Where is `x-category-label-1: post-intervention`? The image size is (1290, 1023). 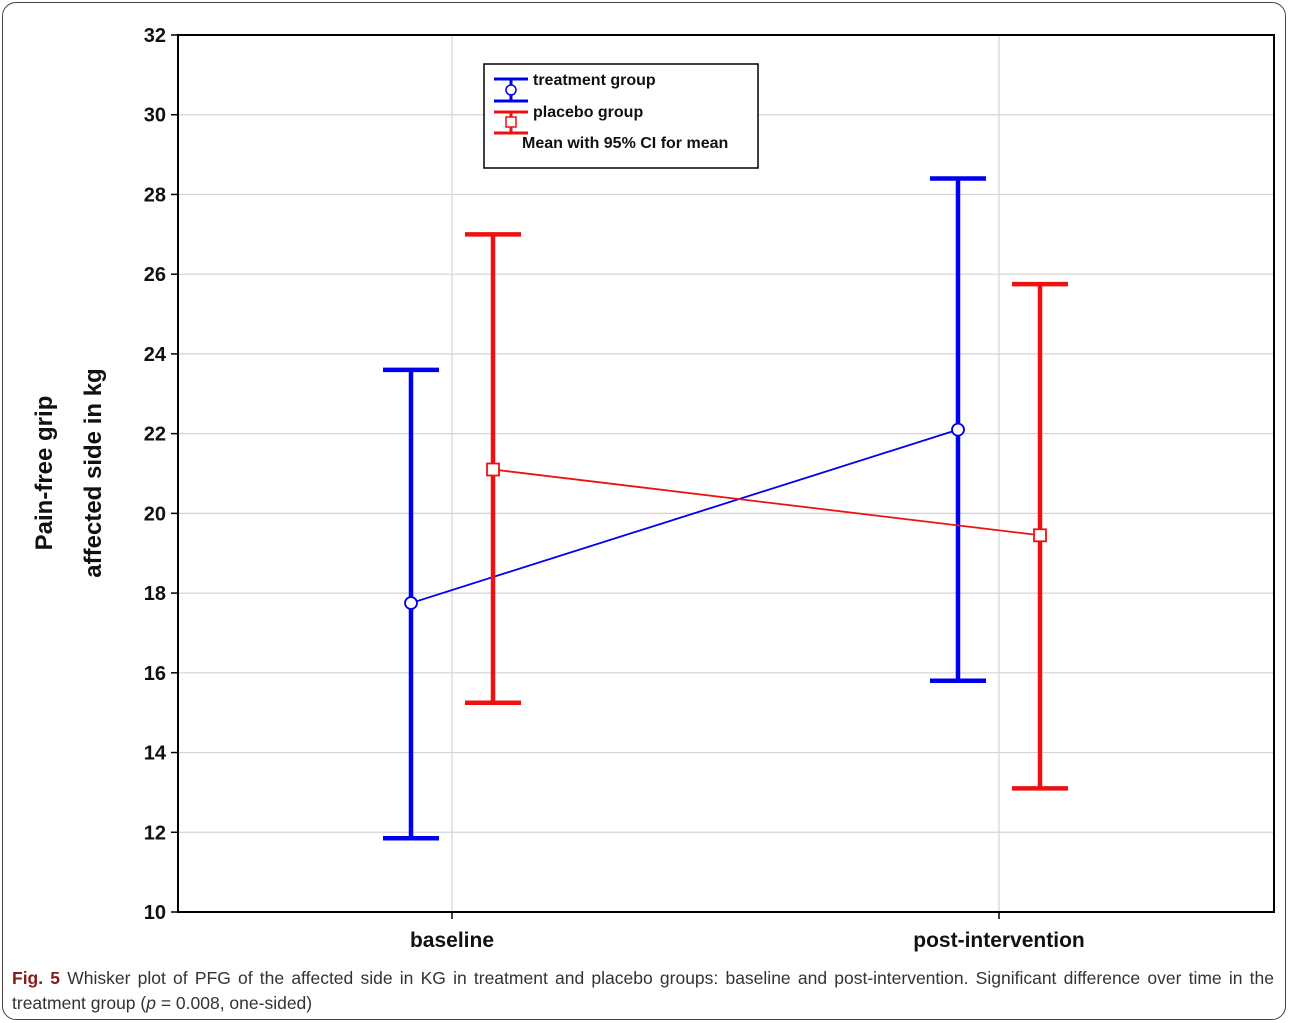 x-category-label-1: post-intervention is located at coordinates (999, 940).